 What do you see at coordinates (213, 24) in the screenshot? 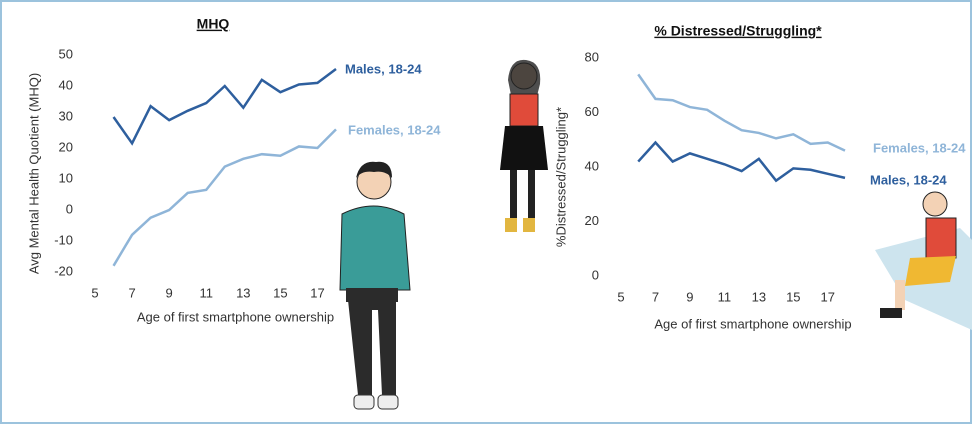
I see `chart-title: MHQ` at bounding box center [213, 24].